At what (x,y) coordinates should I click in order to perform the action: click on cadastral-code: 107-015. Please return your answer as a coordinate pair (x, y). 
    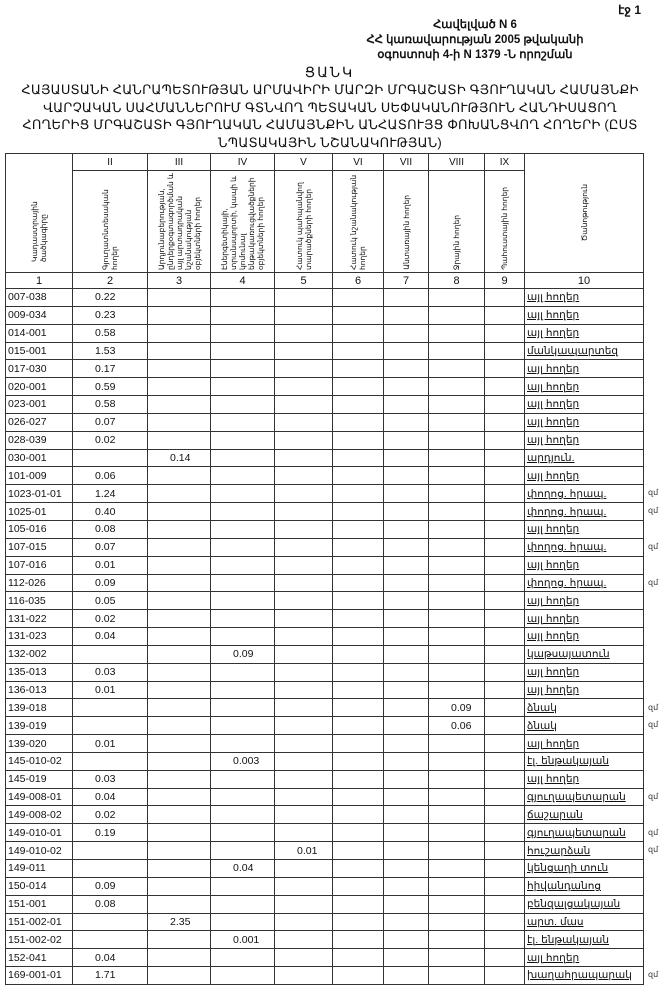
    Looking at the image, I should click on (39, 547).